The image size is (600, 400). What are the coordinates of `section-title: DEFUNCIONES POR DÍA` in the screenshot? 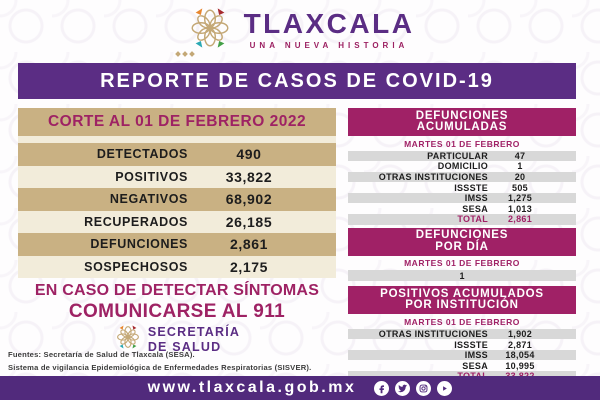 It's located at (462, 241).